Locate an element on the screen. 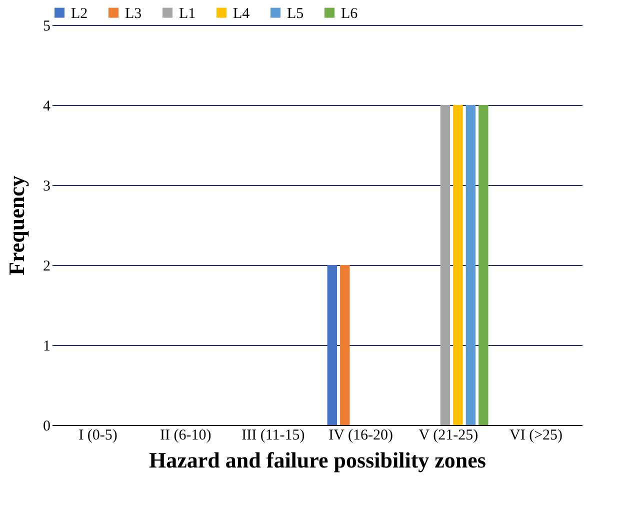 The image size is (622, 517). x-axis-title: Hazard and failure possibility zones is located at coordinates (317, 460).